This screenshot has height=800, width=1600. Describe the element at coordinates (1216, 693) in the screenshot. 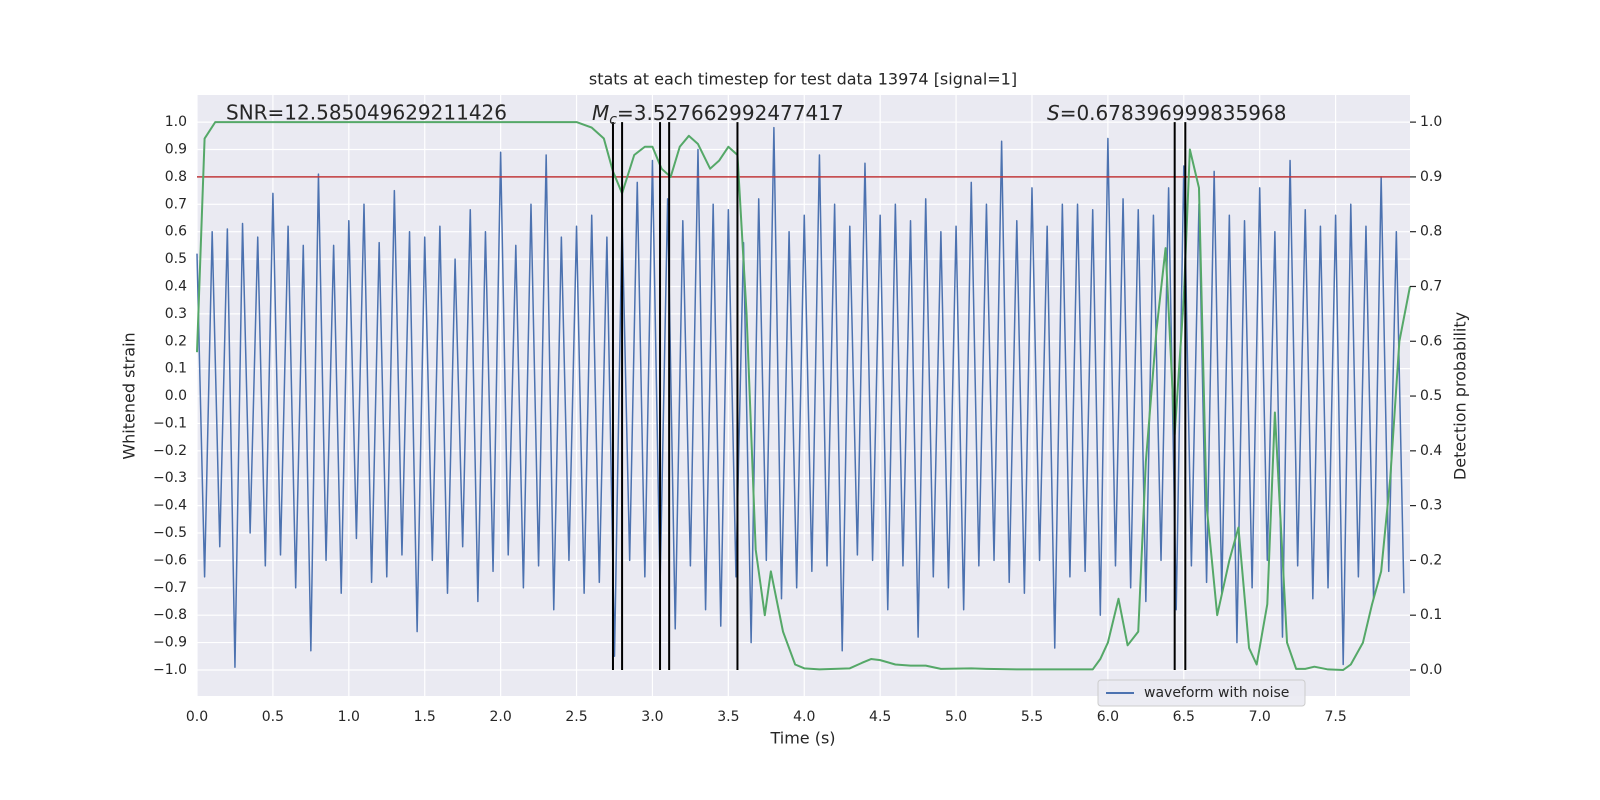

I see `legend-label: waveform with noise` at that location.